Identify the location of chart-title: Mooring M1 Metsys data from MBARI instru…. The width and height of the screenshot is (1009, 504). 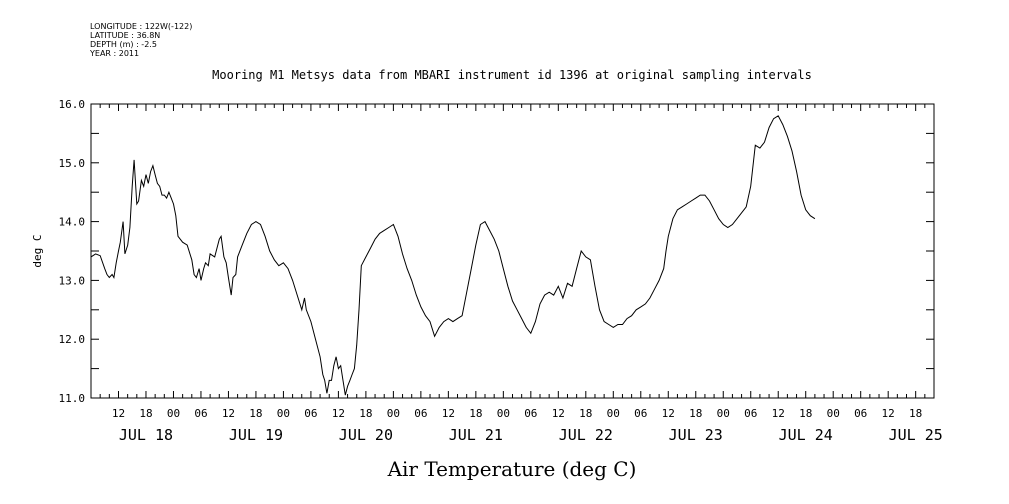
(512, 75).